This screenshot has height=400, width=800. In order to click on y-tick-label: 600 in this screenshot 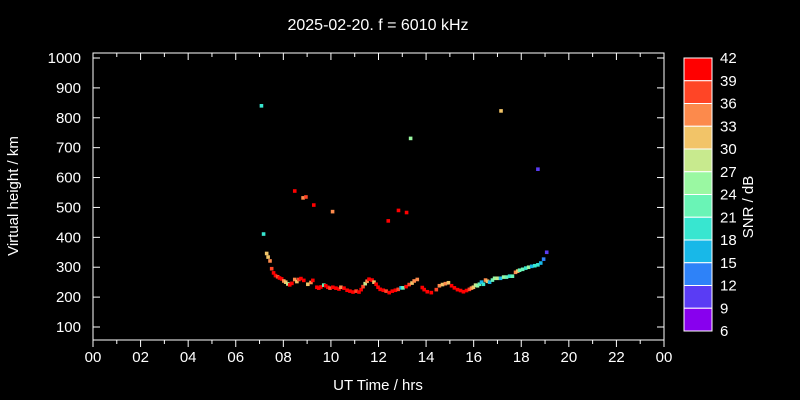, I will do `click(68, 178)`.